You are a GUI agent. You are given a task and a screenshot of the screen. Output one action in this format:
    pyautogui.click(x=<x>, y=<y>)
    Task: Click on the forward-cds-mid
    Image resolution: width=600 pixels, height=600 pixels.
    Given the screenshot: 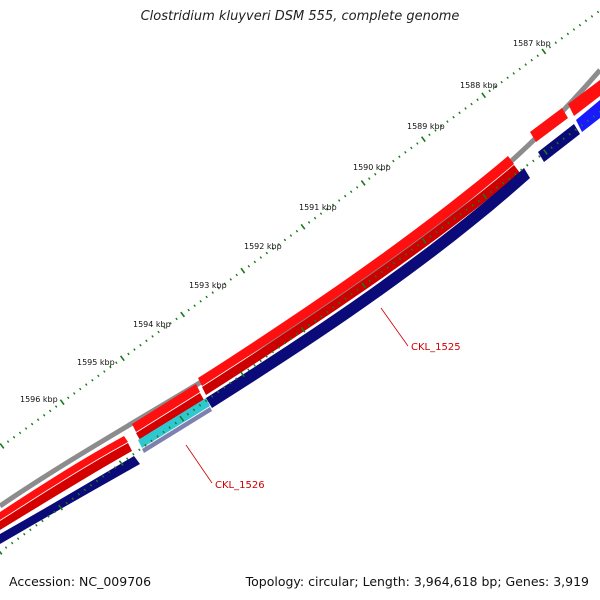 What is the action you would take?
    pyautogui.click(x=166, y=408)
    